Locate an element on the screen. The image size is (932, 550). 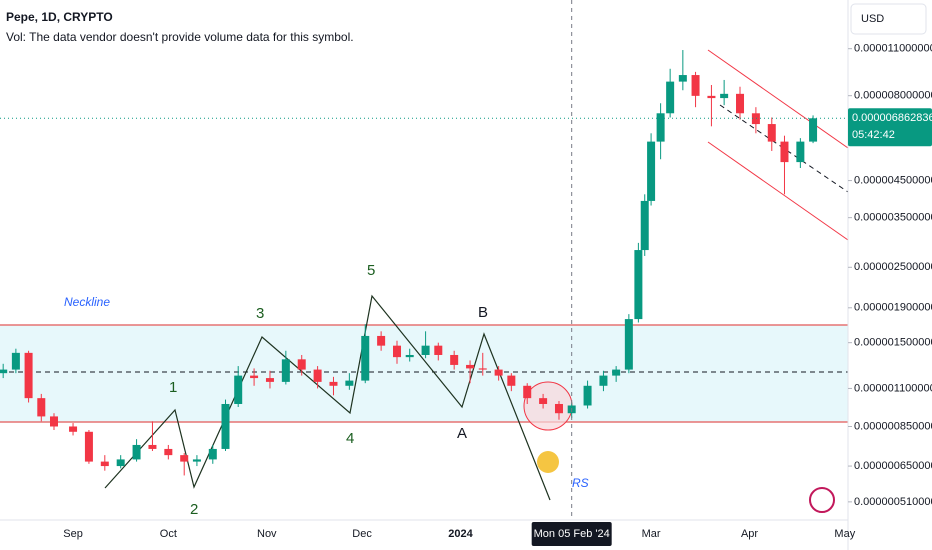
y-tick-label: 0.000001900000 is located at coordinates (893, 308).